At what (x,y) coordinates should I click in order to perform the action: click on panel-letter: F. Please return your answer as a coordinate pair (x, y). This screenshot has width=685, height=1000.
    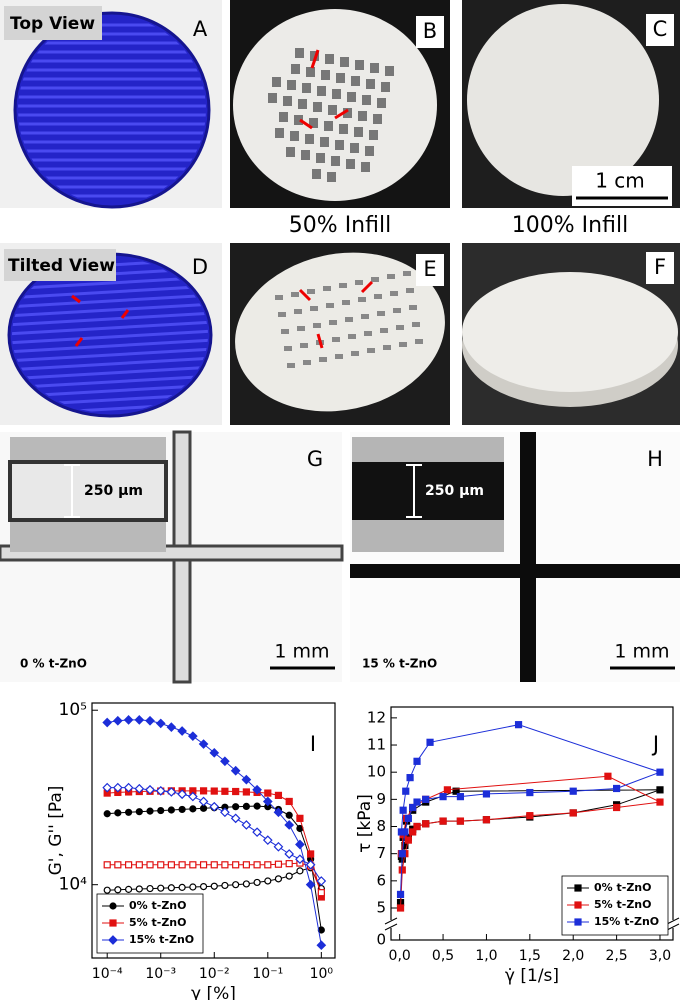
    Looking at the image, I should click on (660, 267).